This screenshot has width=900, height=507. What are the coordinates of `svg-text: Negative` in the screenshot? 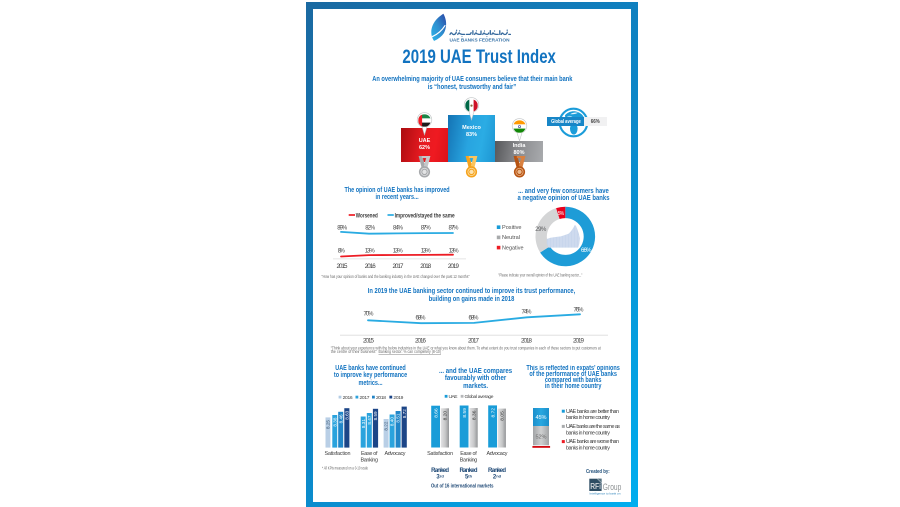 It's located at (513, 248).